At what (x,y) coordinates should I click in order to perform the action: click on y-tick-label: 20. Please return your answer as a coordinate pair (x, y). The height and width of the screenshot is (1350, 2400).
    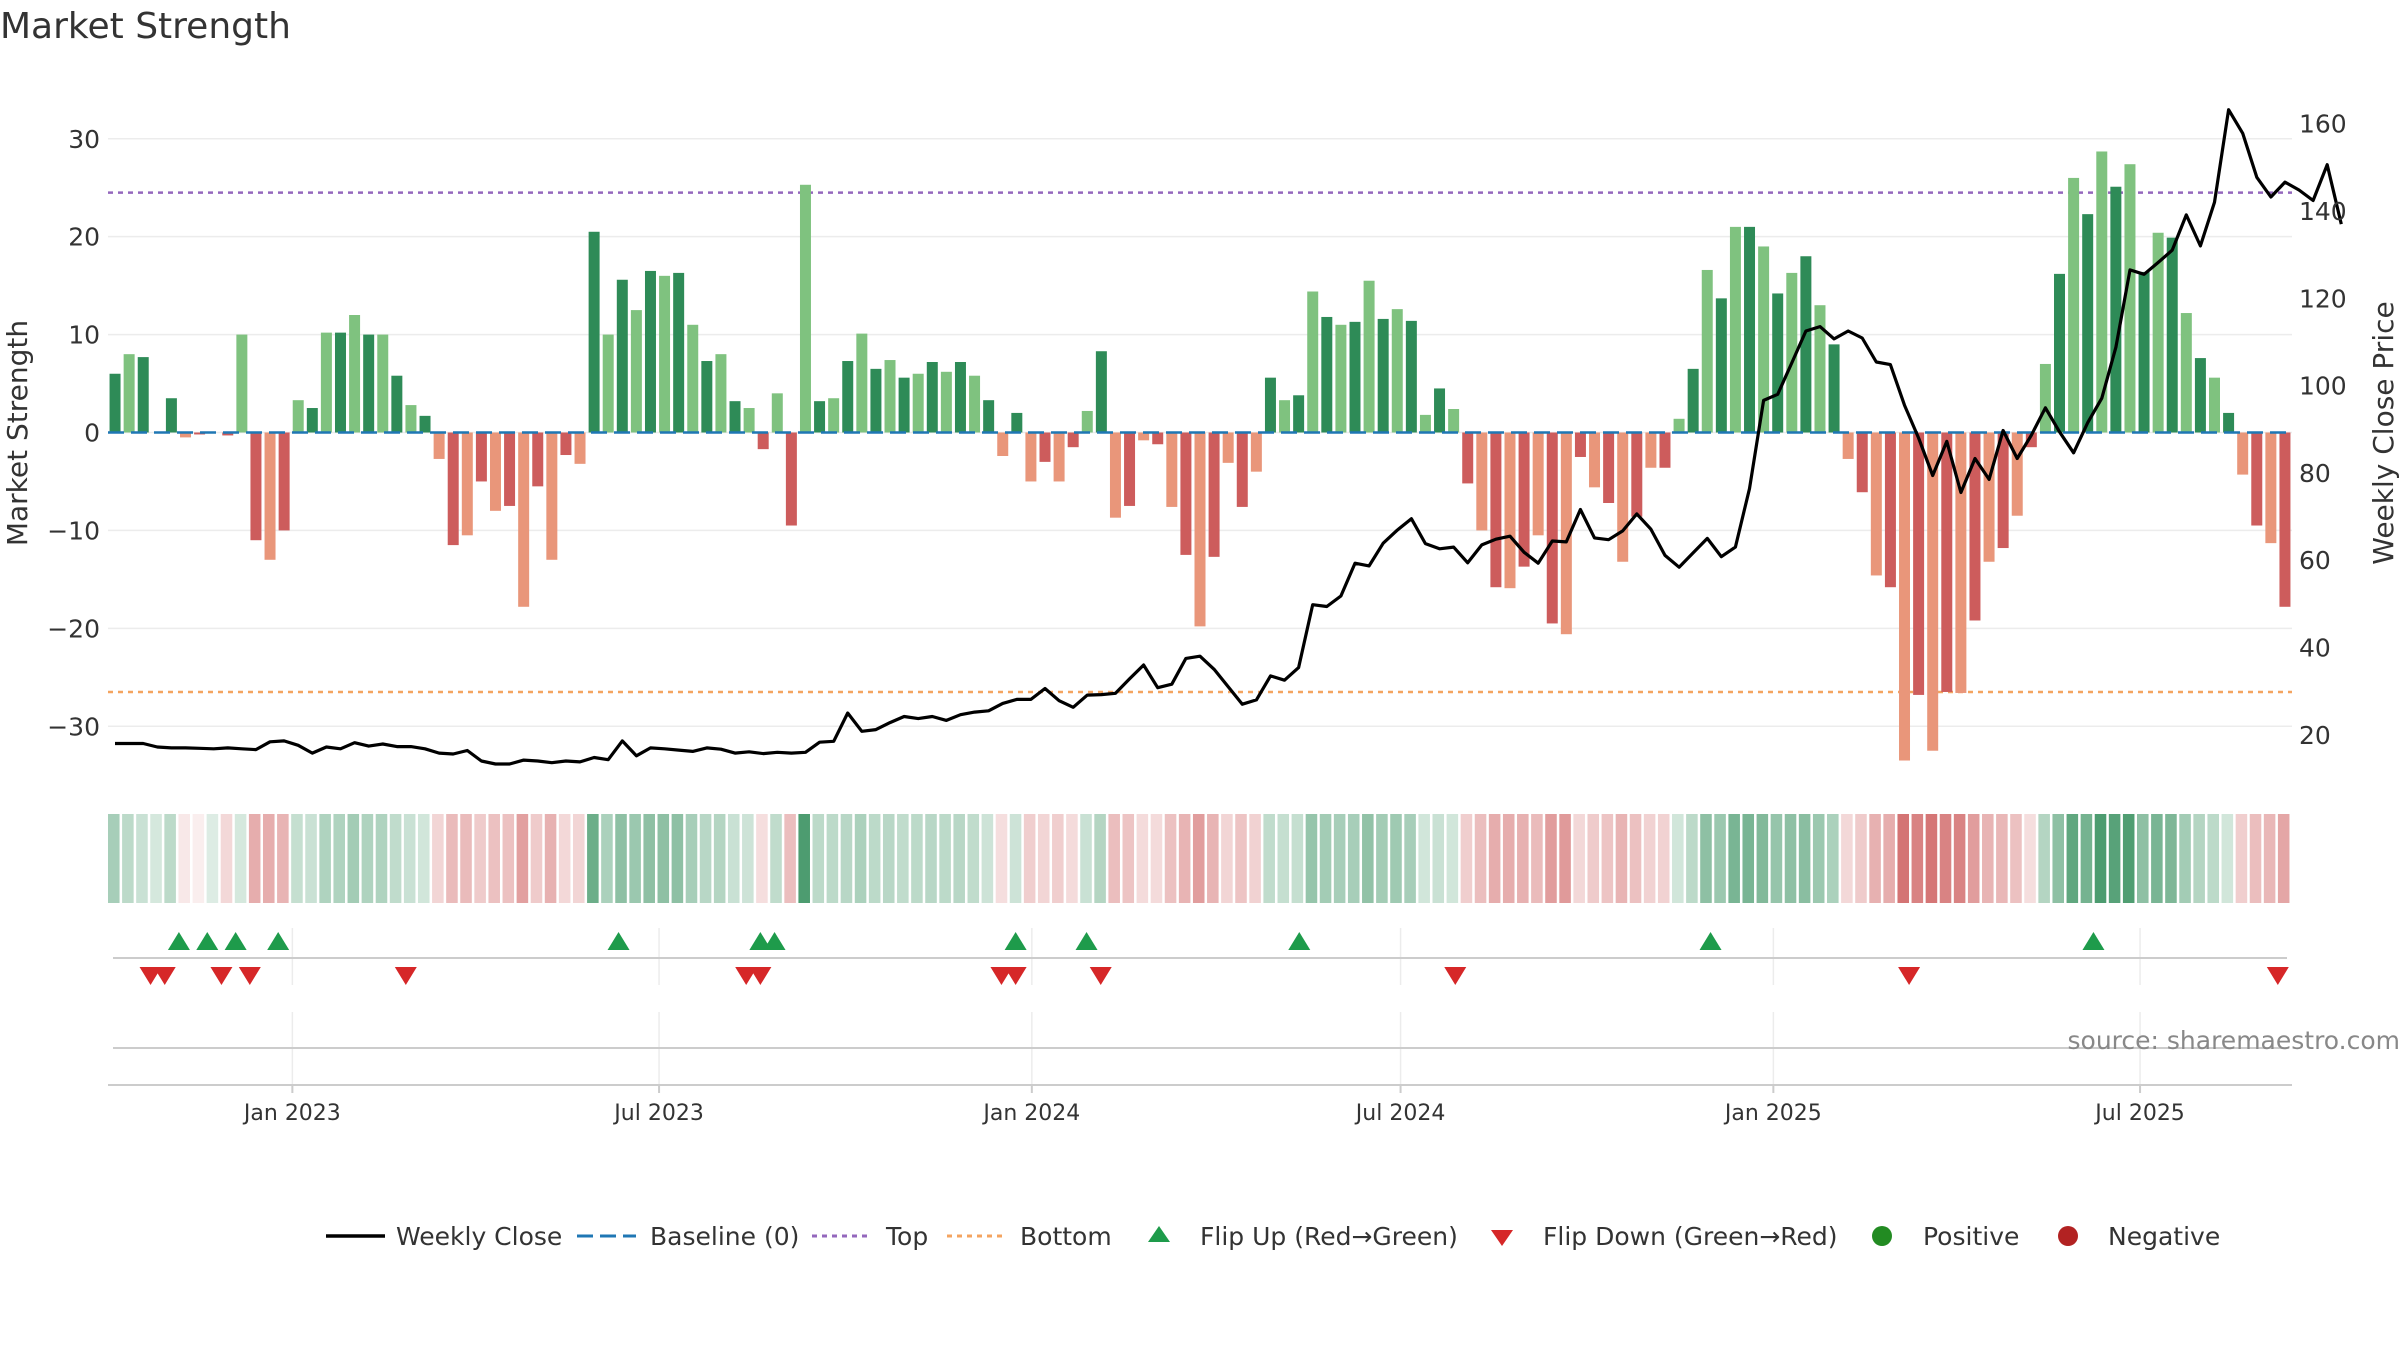
    Looking at the image, I should click on (84, 237).